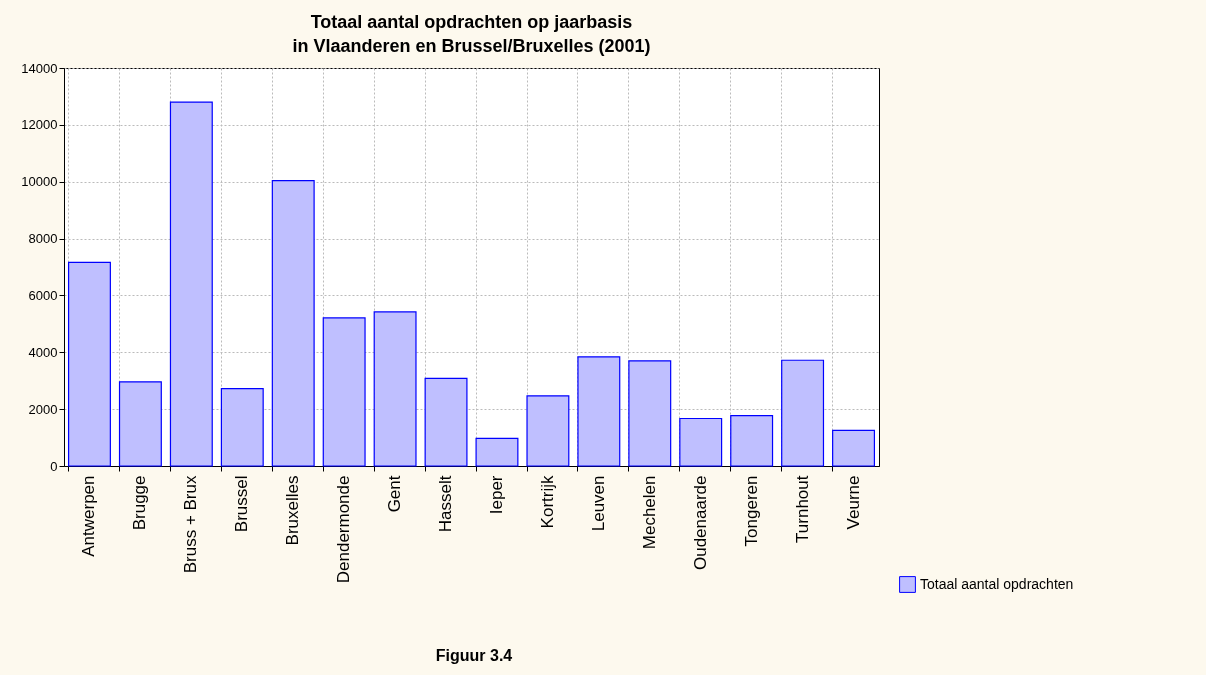  I want to click on x-tick-label: Bruxelles, so click(293, 510).